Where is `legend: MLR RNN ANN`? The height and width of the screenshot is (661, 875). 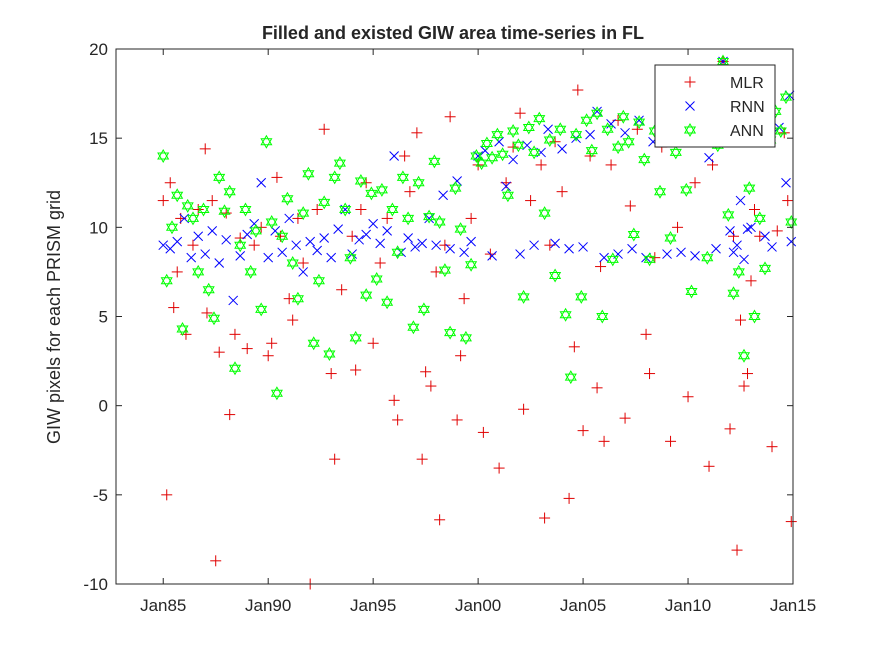 legend: MLR RNN ANN is located at coordinates (715, 106).